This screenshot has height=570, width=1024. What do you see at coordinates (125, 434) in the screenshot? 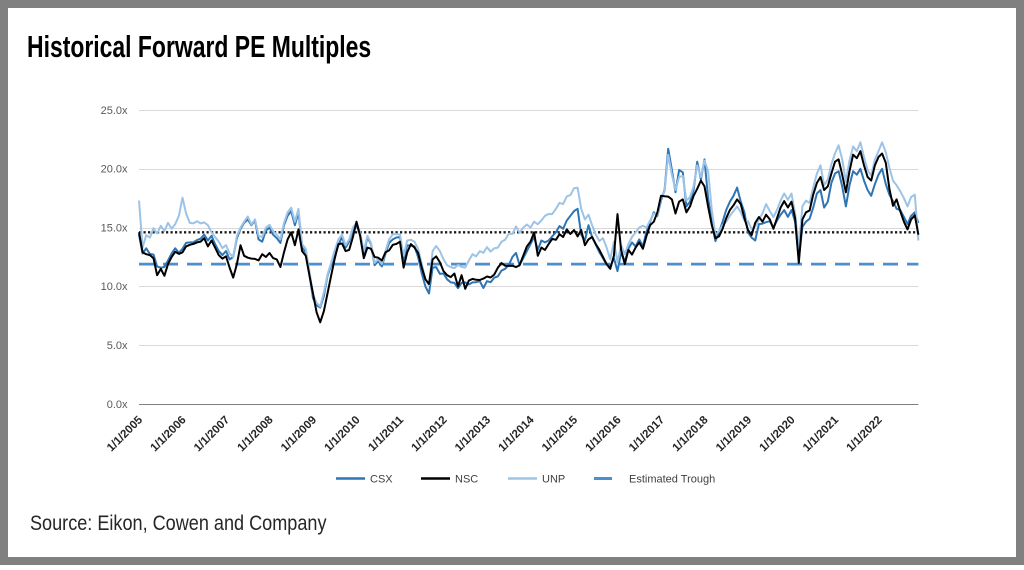
I see `svg-text: 1/1/2005` at bounding box center [125, 434].